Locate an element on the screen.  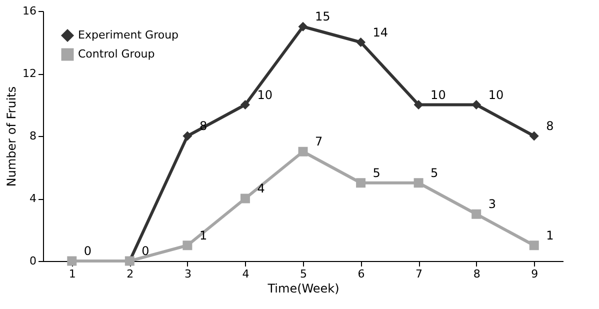
y-tick-label: 0 is located at coordinates (33, 261).